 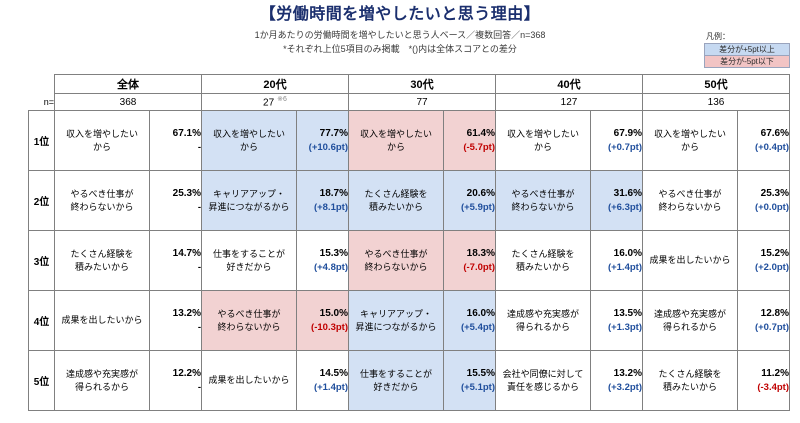 What do you see at coordinates (771, 267) in the screenshot?
I see `difference-value: (+2.0pt)` at bounding box center [771, 267].